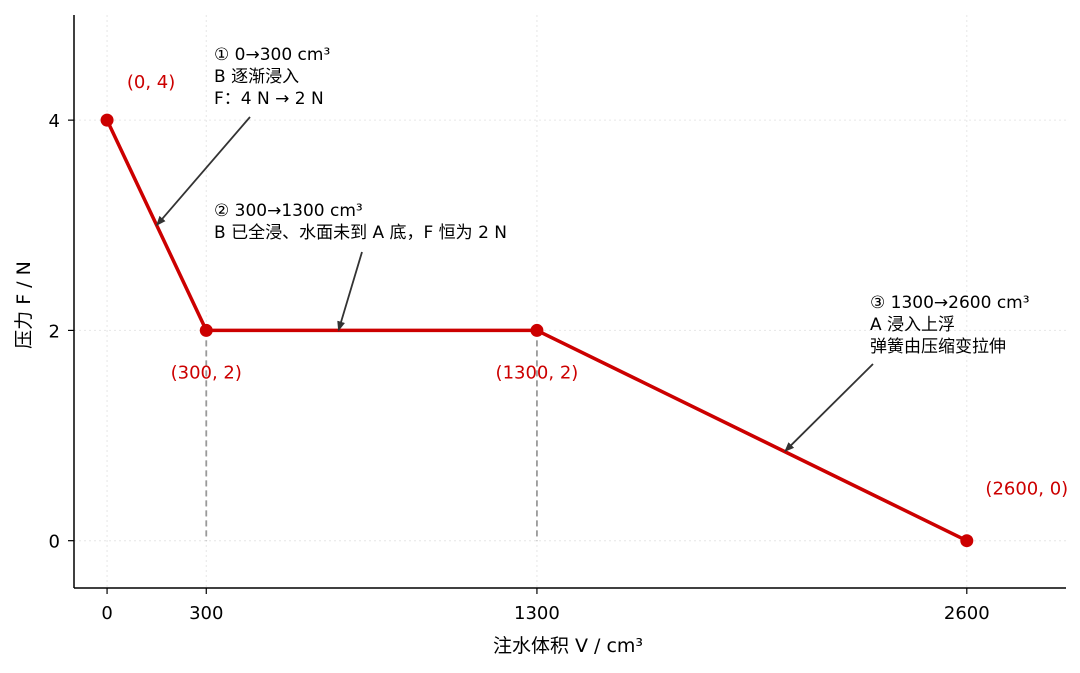  What do you see at coordinates (907, 373) in the screenshot?
I see `annotation: ③ 1300→2600 cm³ A 浸入上浮弹簧由压缩变拉伸` at bounding box center [907, 373].